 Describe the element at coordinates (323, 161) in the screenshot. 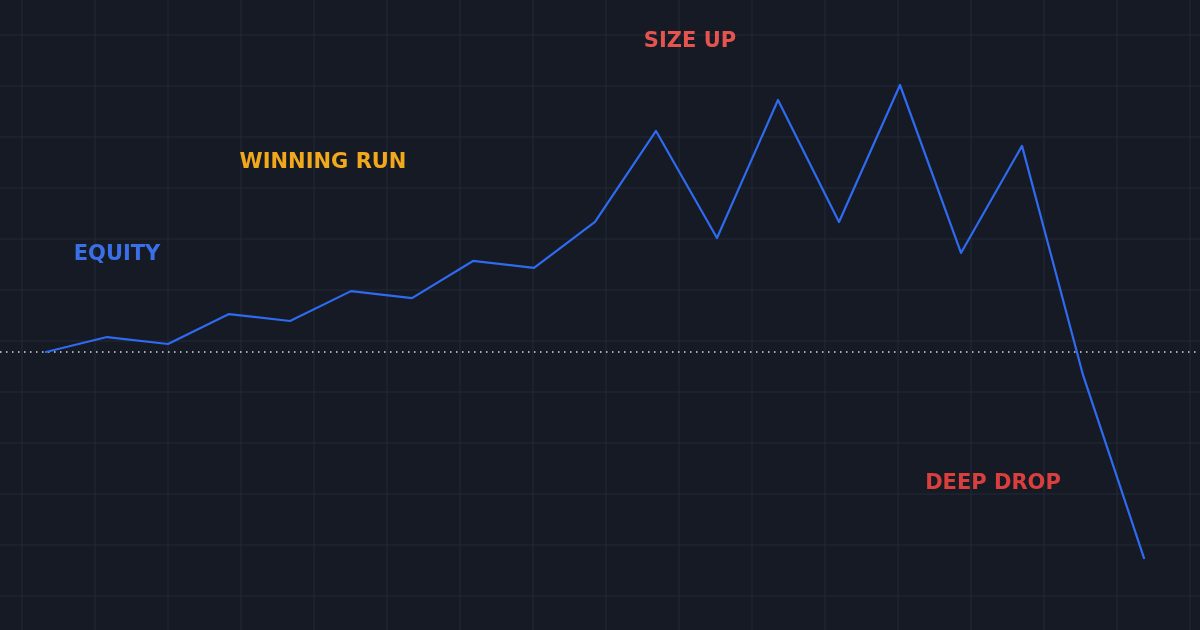

I see `annotation: WINNING RUN` at that location.